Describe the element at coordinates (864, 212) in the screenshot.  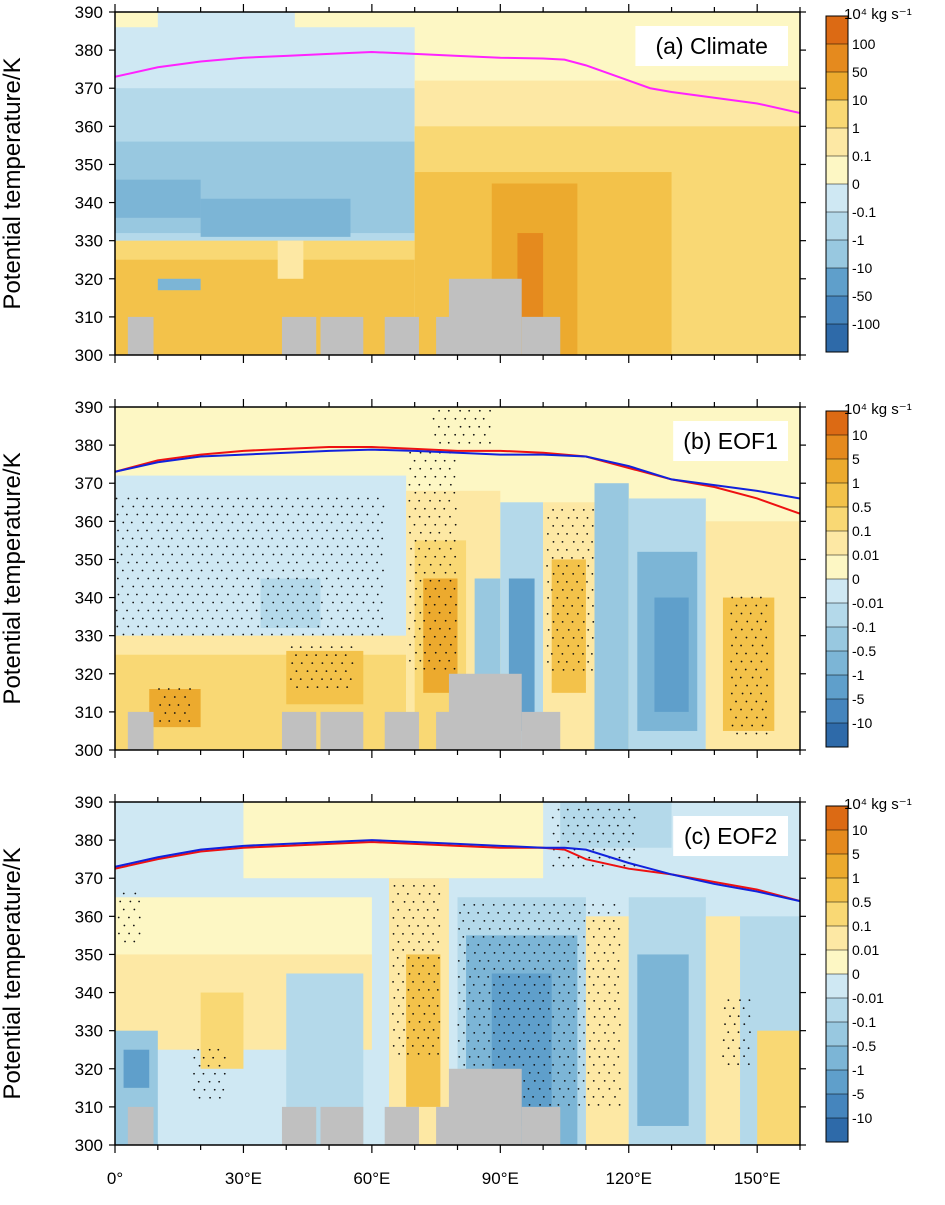
I see `colorbar-label: -0.1` at that location.